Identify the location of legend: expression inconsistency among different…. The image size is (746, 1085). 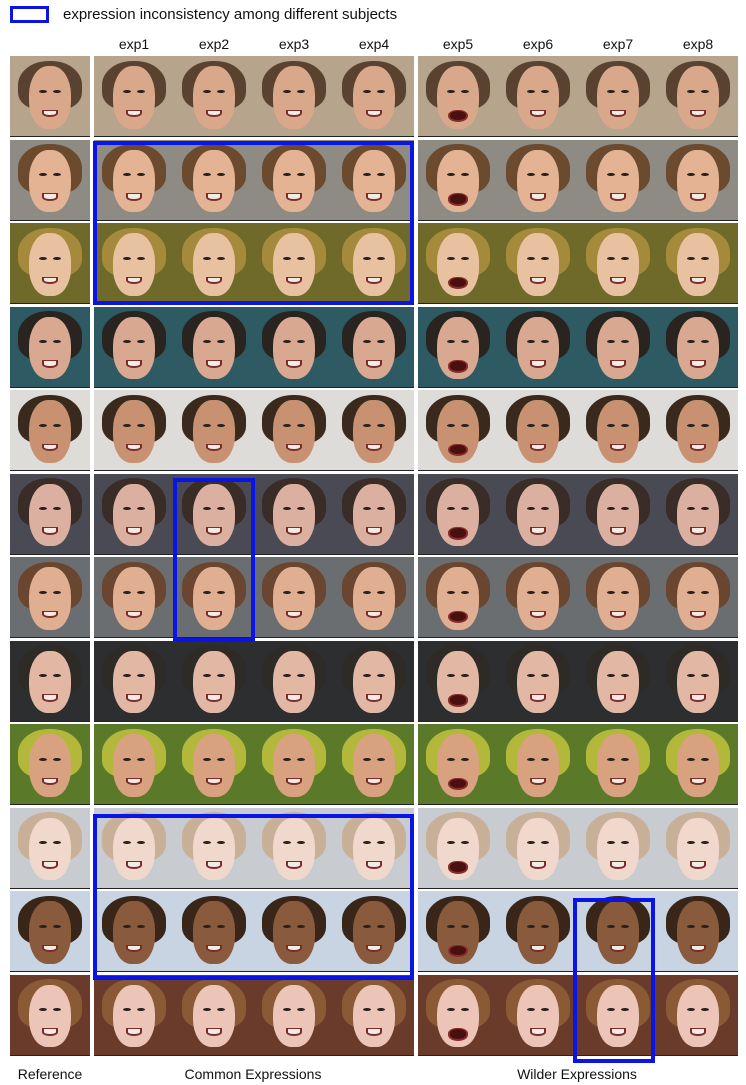
(203, 14).